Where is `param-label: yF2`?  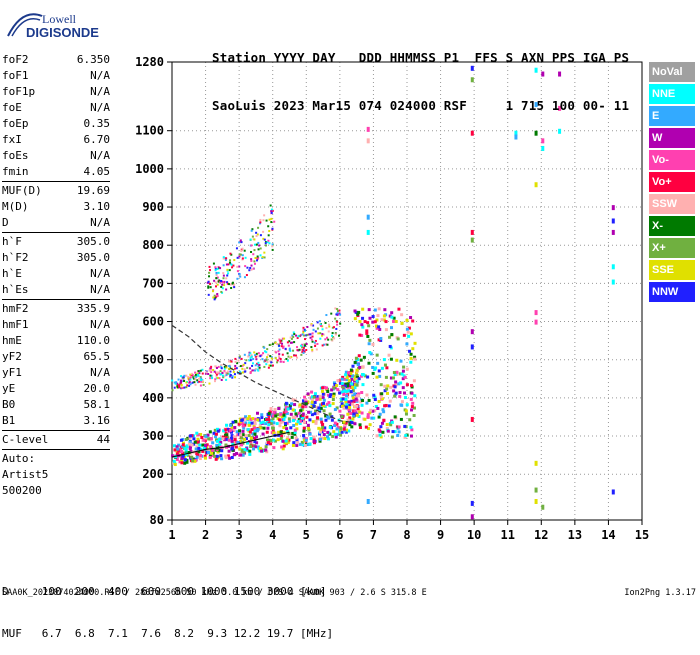 param-label: yF2 is located at coordinates (12, 356).